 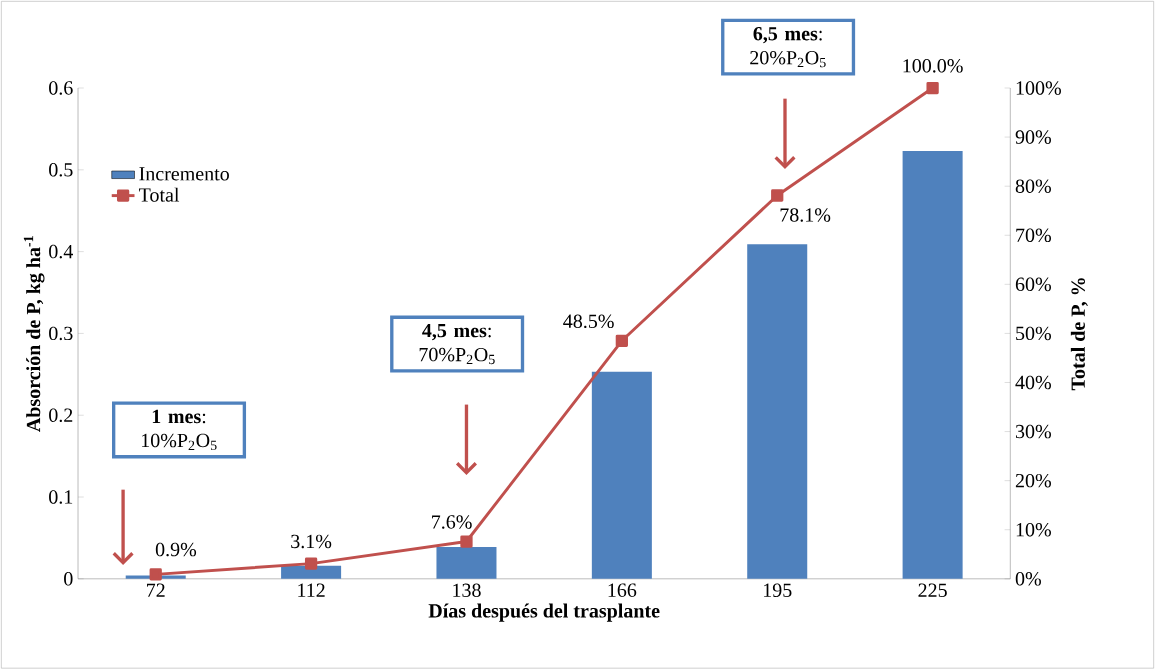 What do you see at coordinates (156, 590) in the screenshot?
I see `x-tick-label: 72` at bounding box center [156, 590].